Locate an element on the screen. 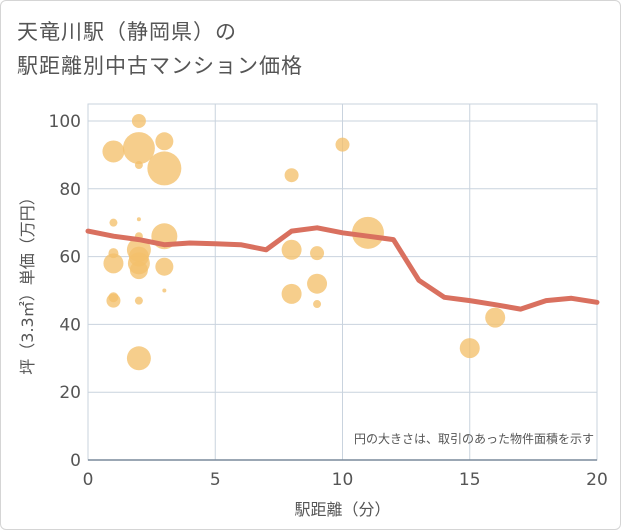 The height and width of the screenshot is (530, 621). y-tick-label: 20 is located at coordinates (70, 393).